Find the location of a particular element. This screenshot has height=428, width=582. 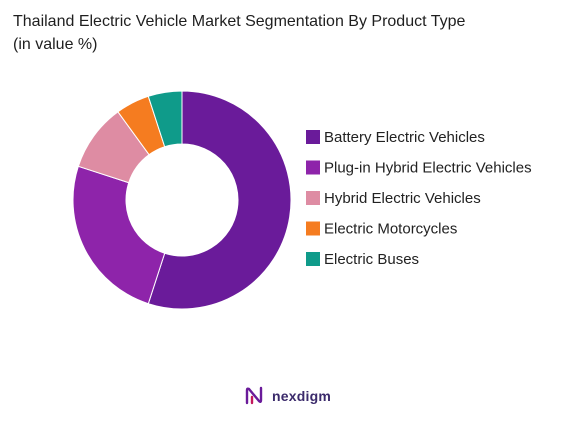

legend-label-2: Plug-in Hybrid Electric Vehicles is located at coordinates (428, 168).